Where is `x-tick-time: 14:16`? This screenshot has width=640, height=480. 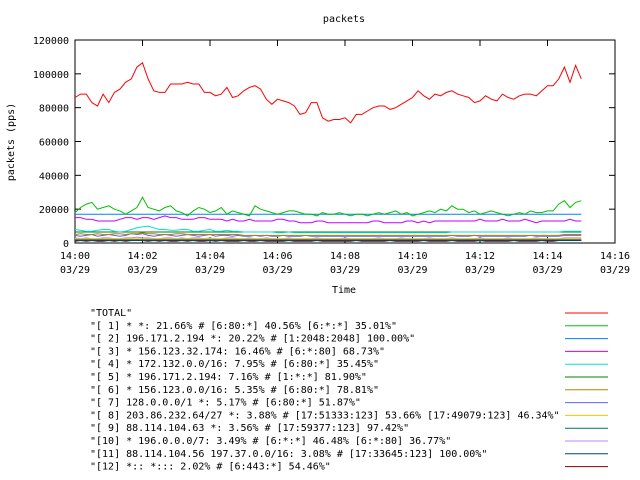 x-tick-time: 14:16 is located at coordinates (615, 256).